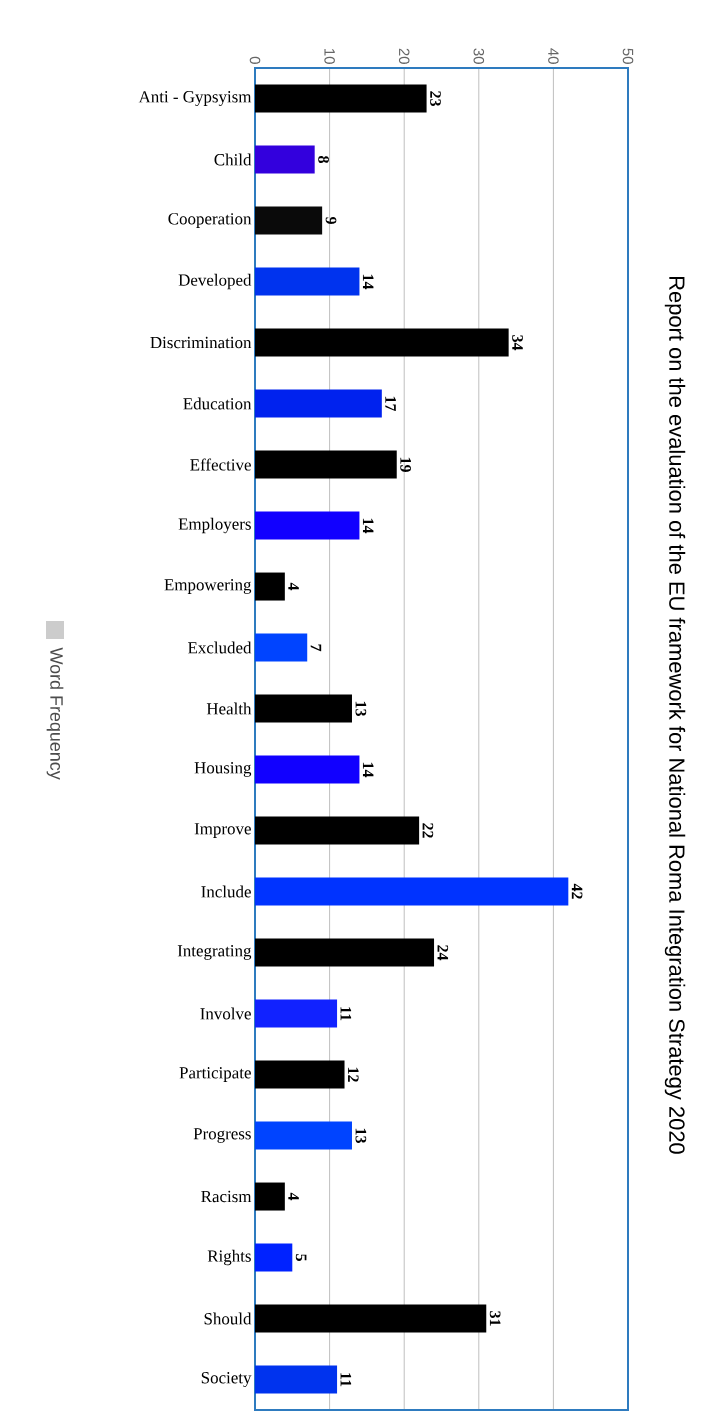 Image resolution: width=705 pixels, height=1423 pixels. I want to click on y-tick-label: Cooperation, so click(210, 220).